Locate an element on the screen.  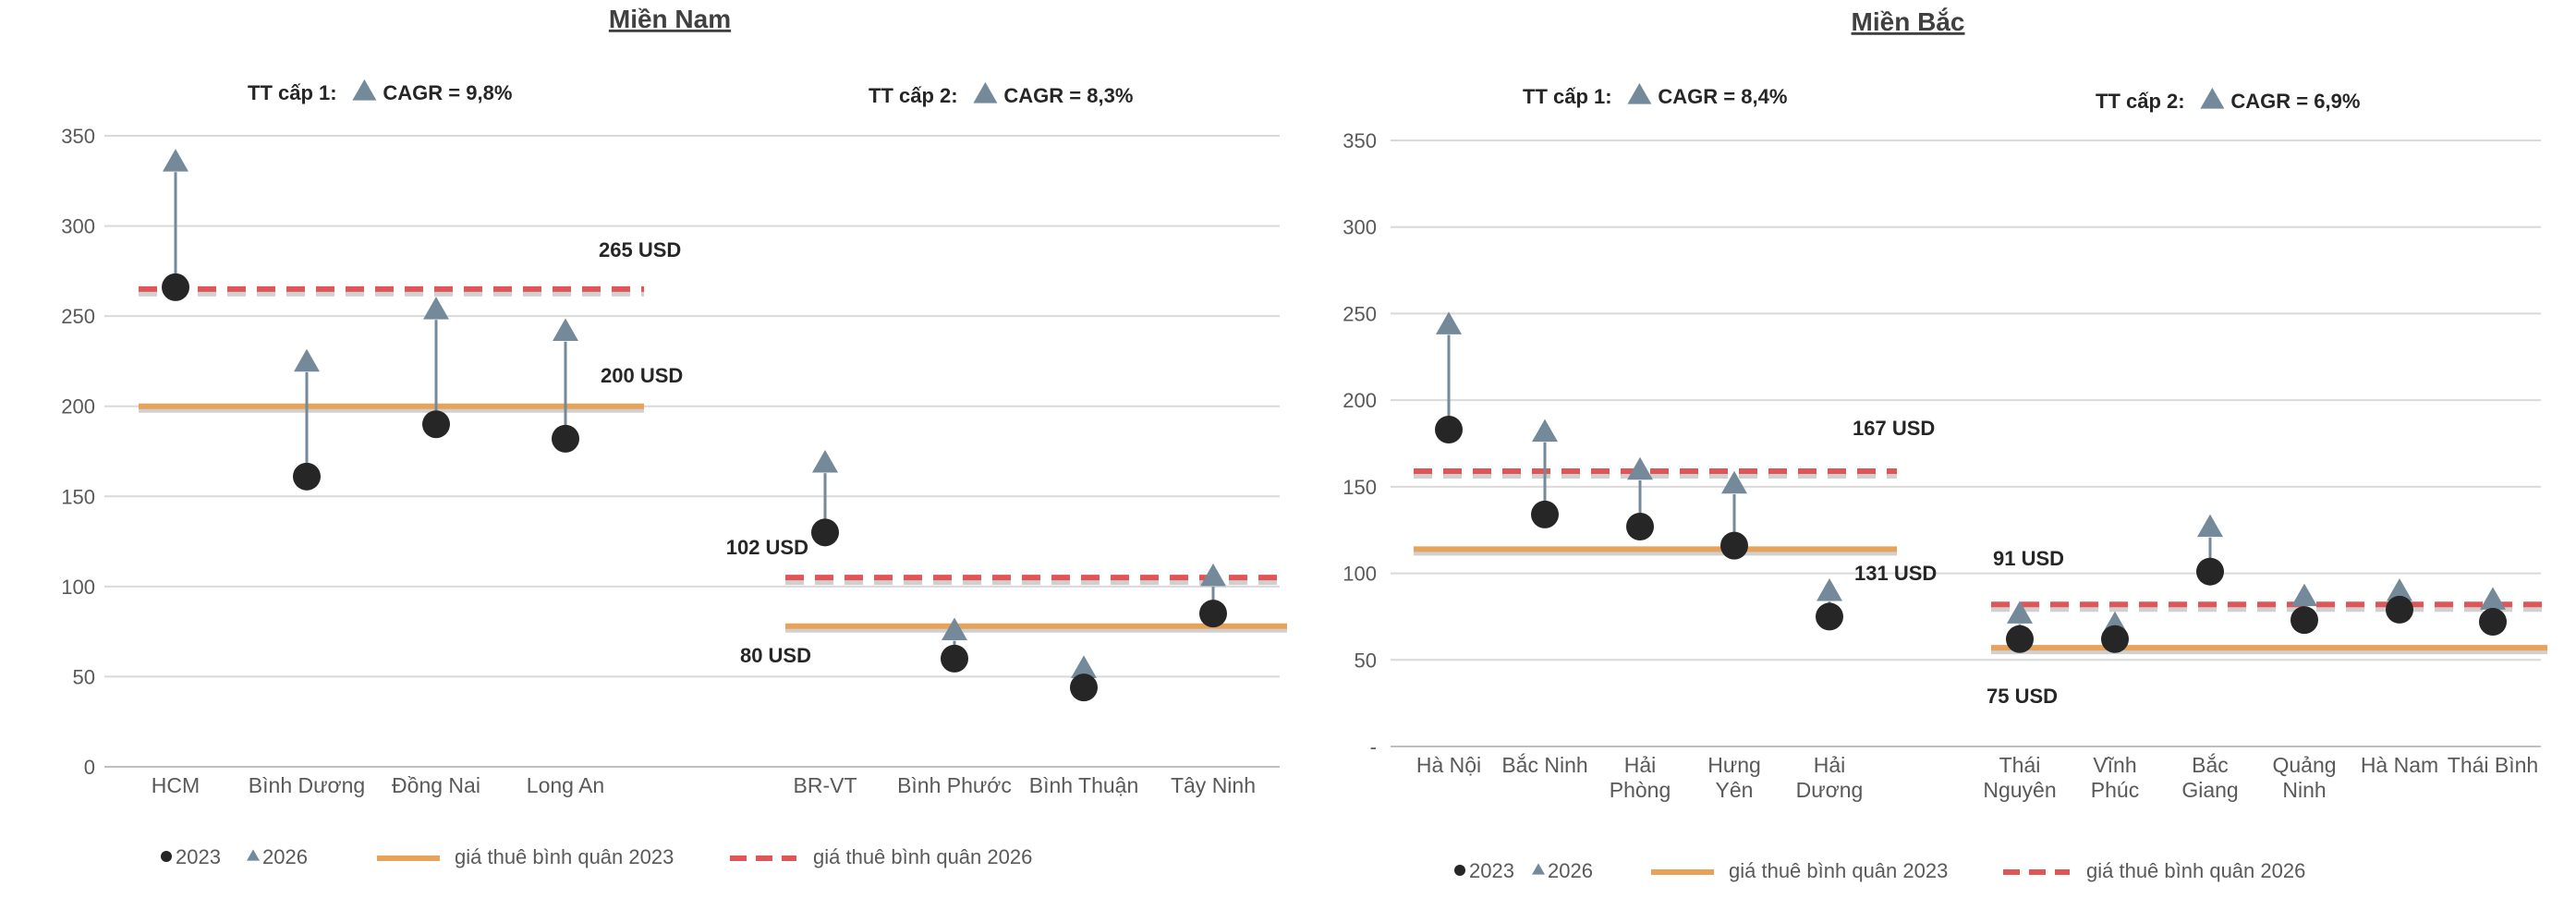
avg-2023-label: 131 USD is located at coordinates (1895, 573).